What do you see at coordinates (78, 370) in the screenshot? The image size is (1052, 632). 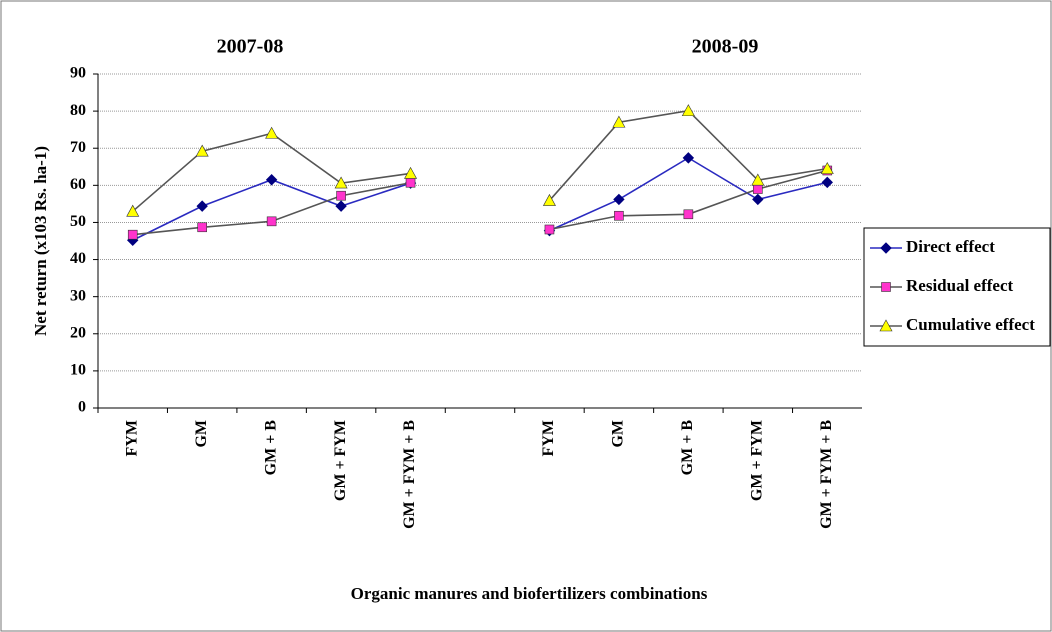 I see `y-tick-label: 10` at bounding box center [78, 370].